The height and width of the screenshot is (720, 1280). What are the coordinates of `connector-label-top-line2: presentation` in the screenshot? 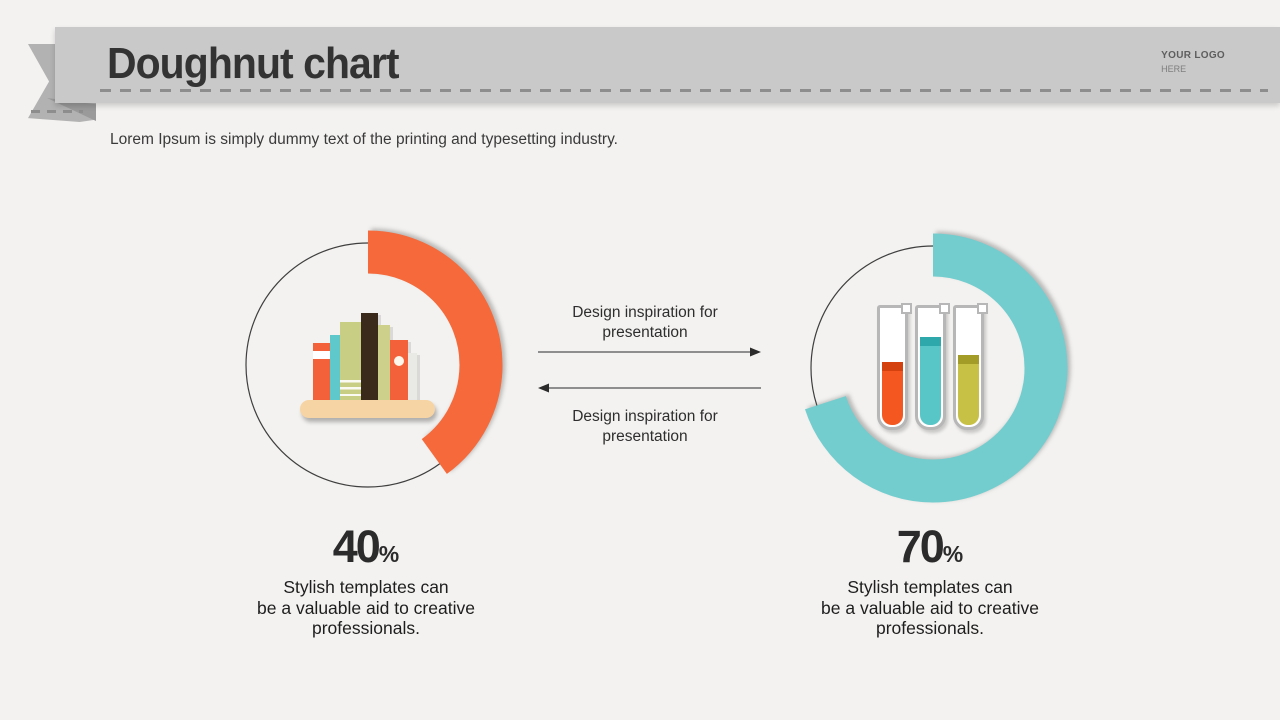 It's located at (645, 333).